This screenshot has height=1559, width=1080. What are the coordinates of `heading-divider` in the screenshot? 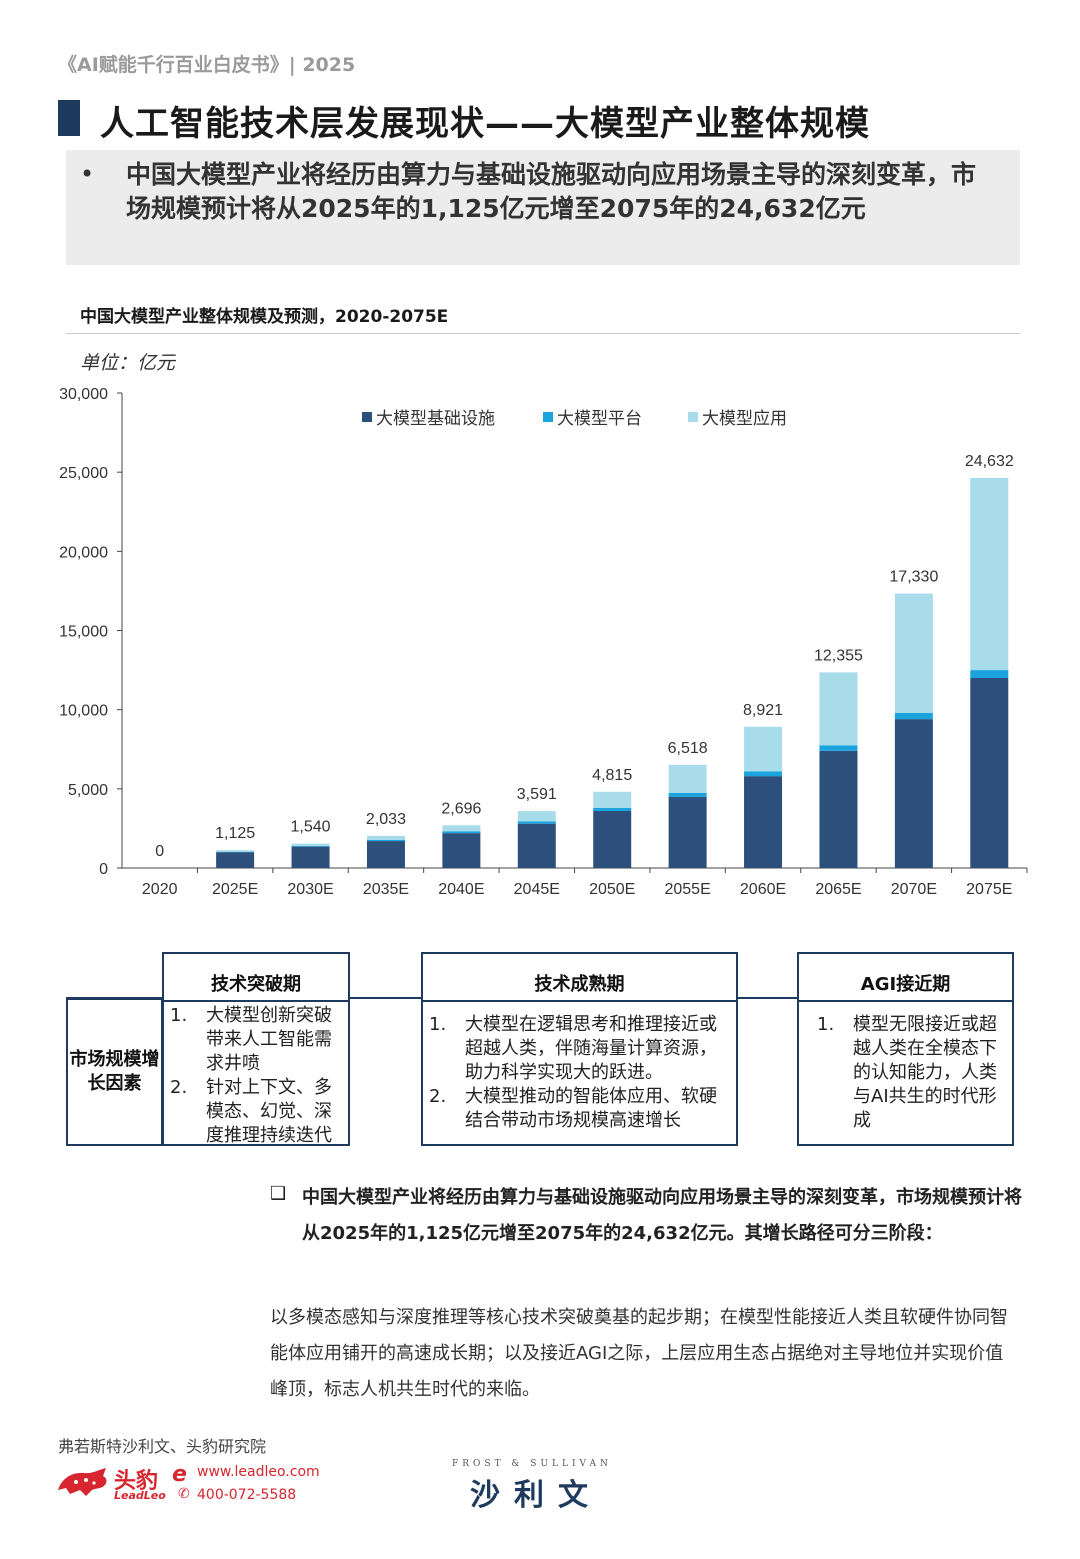 It's located at (543, 333).